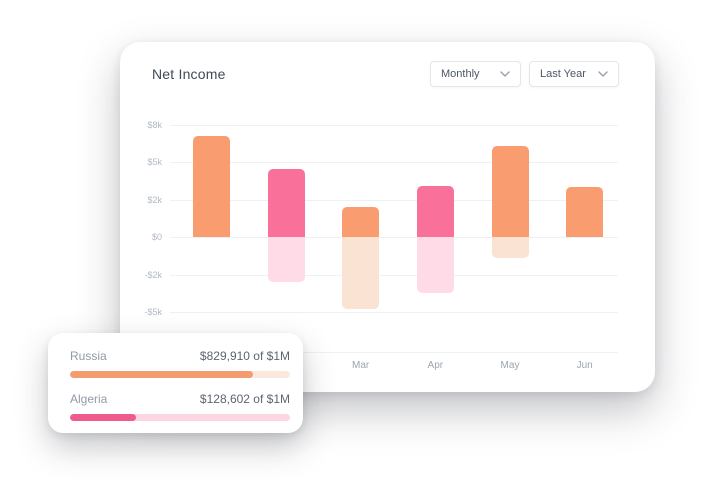 The image size is (703, 497). Describe the element at coordinates (563, 74) in the screenshot. I see `range-dropdown-value: Last Year` at that location.